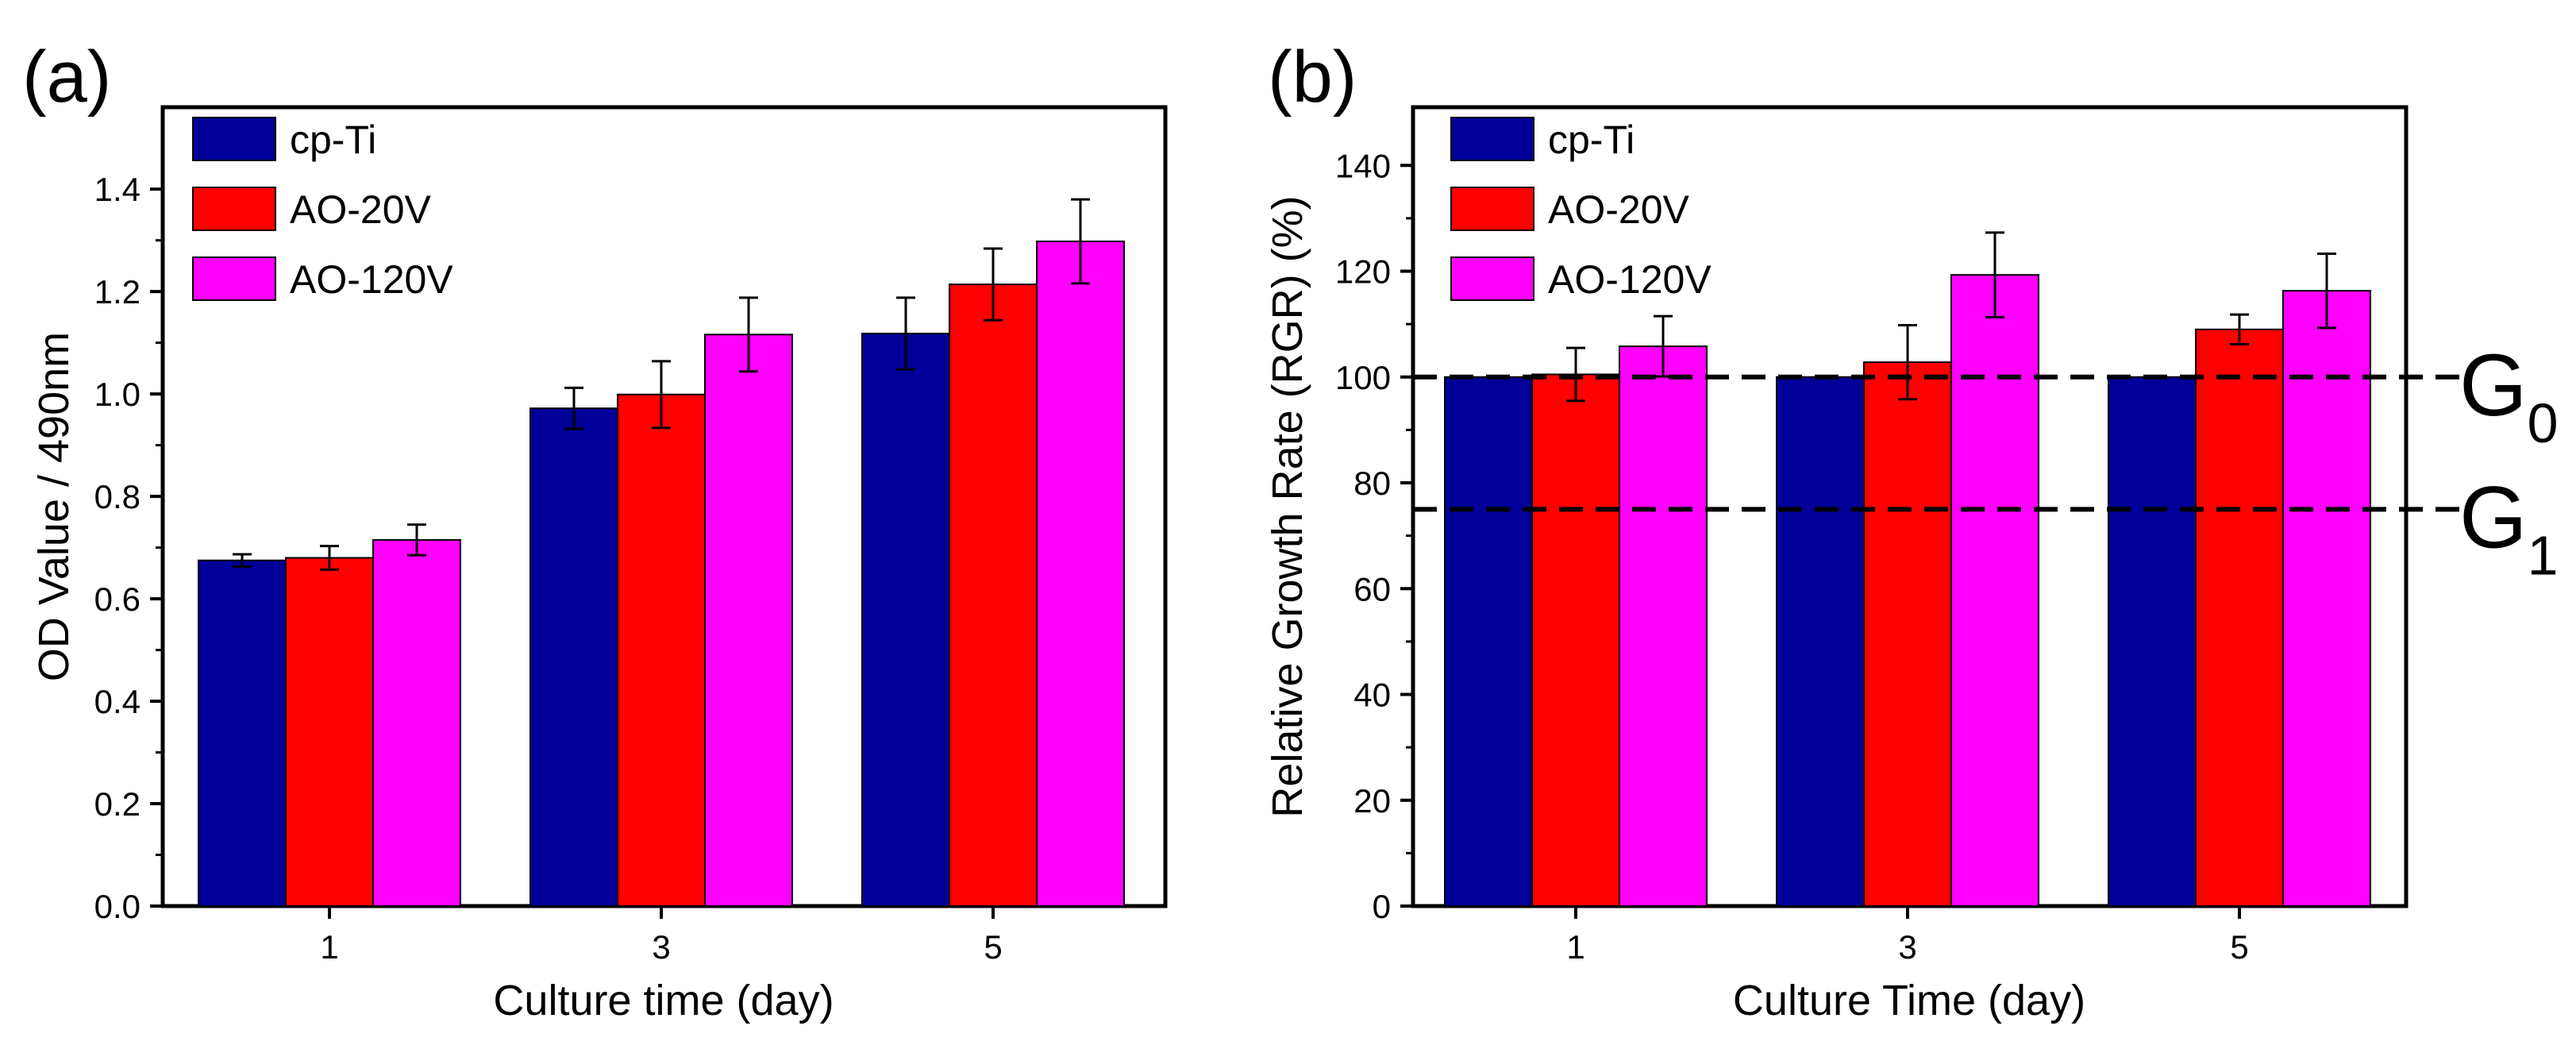 This screenshot has width=2576, height=1049. Describe the element at coordinates (1372, 483) in the screenshot. I see `panel-b-y-tick-label-4: 80` at that location.